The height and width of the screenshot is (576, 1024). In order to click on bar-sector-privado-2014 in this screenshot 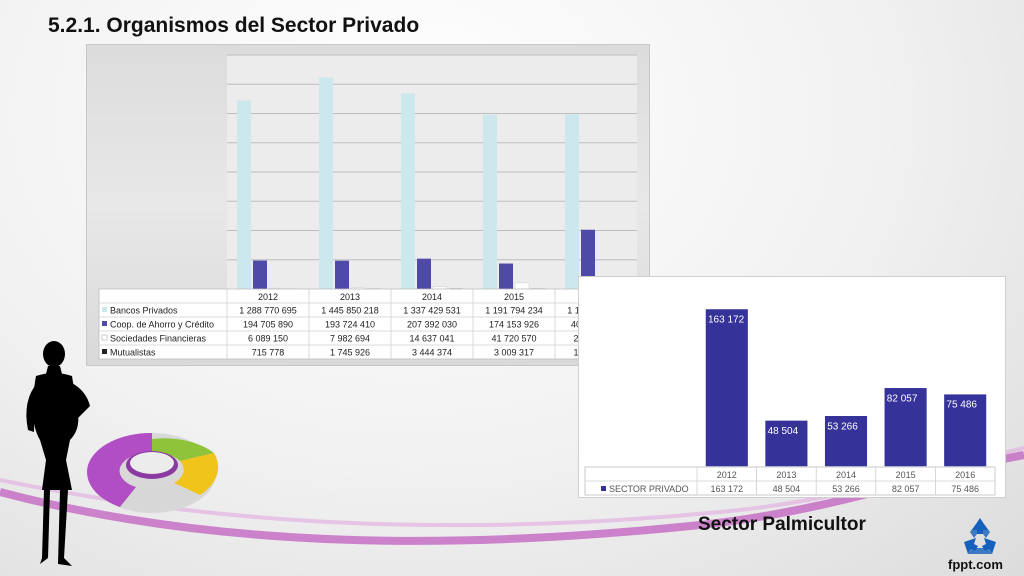, I will do `click(846, 441)`.